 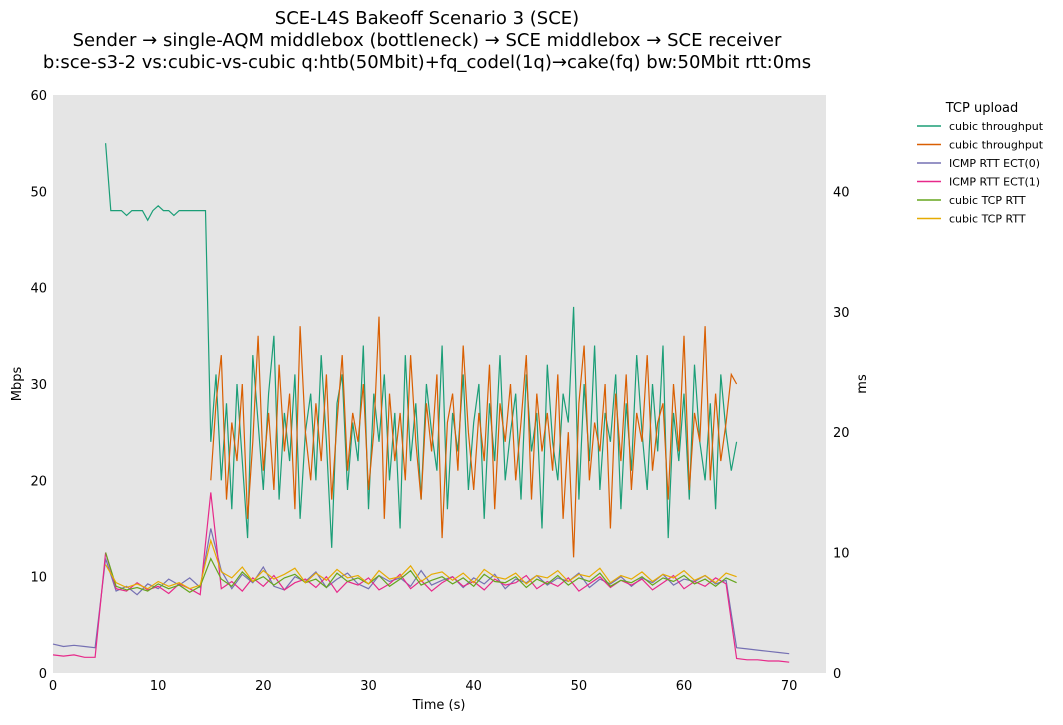 What do you see at coordinates (994, 163) in the screenshot?
I see `legend-label: ICMP RTT ECT(0)` at bounding box center [994, 163].